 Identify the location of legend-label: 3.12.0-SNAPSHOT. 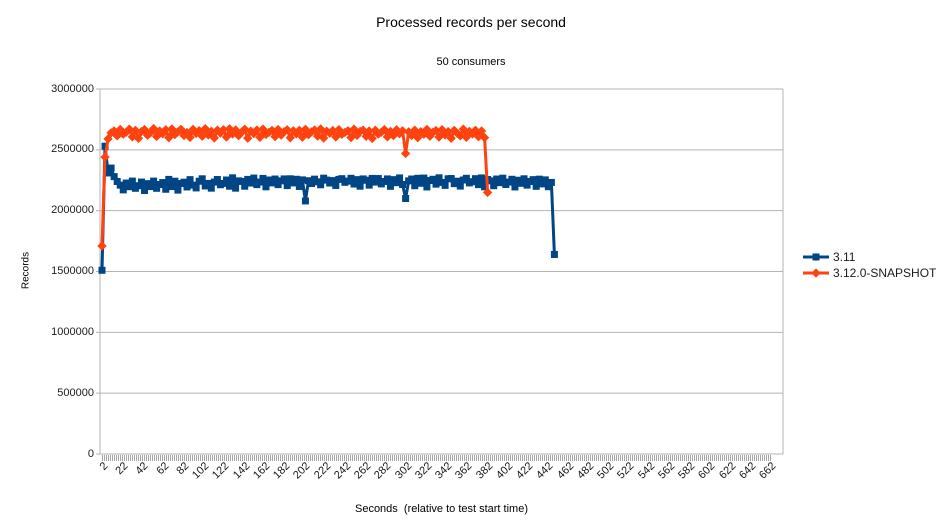
(885, 273).